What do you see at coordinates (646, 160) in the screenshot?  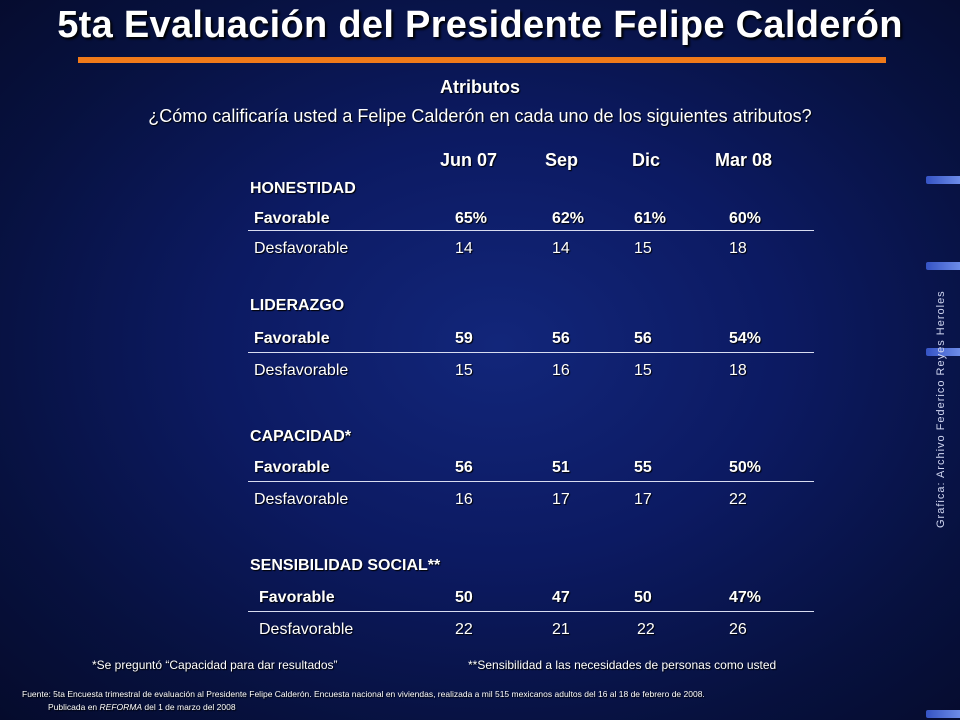 I see `column-header-dic: Dic` at bounding box center [646, 160].